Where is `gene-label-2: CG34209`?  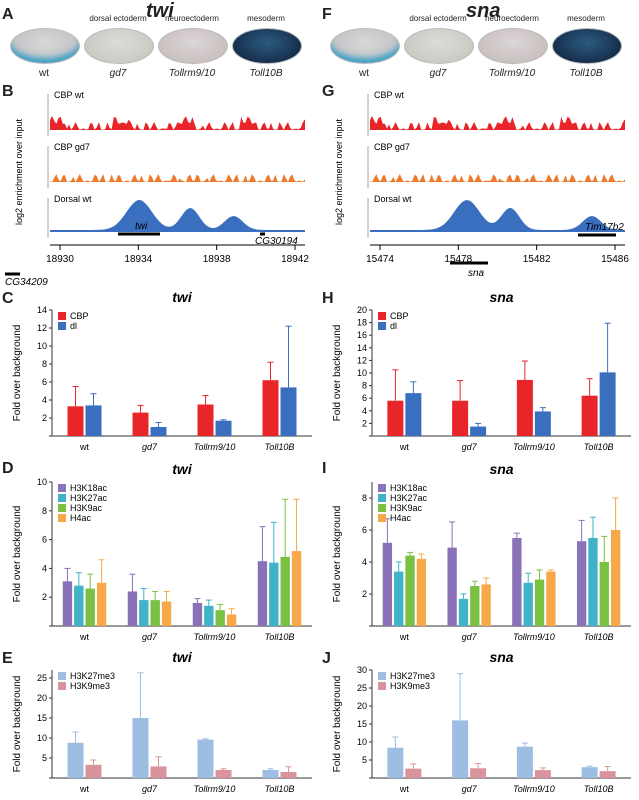
gene-label-2: CG34209 is located at coordinates (26, 282).